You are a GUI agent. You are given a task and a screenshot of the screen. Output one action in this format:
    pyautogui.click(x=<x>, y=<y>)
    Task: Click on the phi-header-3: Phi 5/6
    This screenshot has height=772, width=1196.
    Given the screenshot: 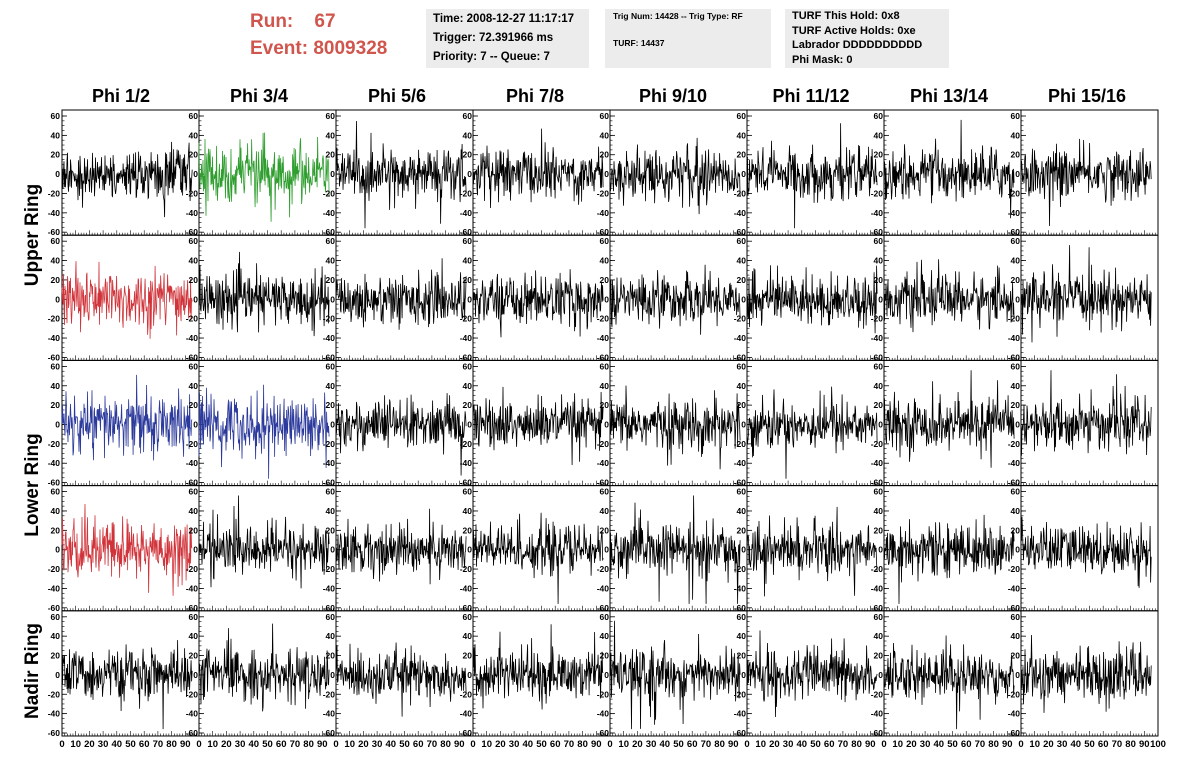 What is the action you would take?
    pyautogui.click(x=397, y=96)
    